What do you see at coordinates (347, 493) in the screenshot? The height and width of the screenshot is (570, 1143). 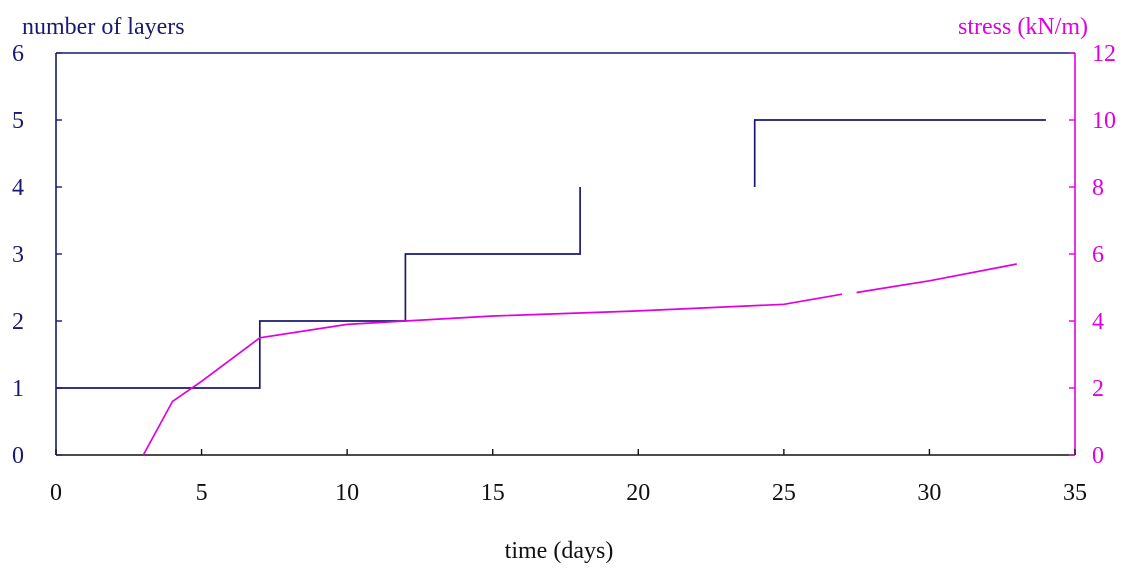 I see `x-tick-label: 10` at bounding box center [347, 493].